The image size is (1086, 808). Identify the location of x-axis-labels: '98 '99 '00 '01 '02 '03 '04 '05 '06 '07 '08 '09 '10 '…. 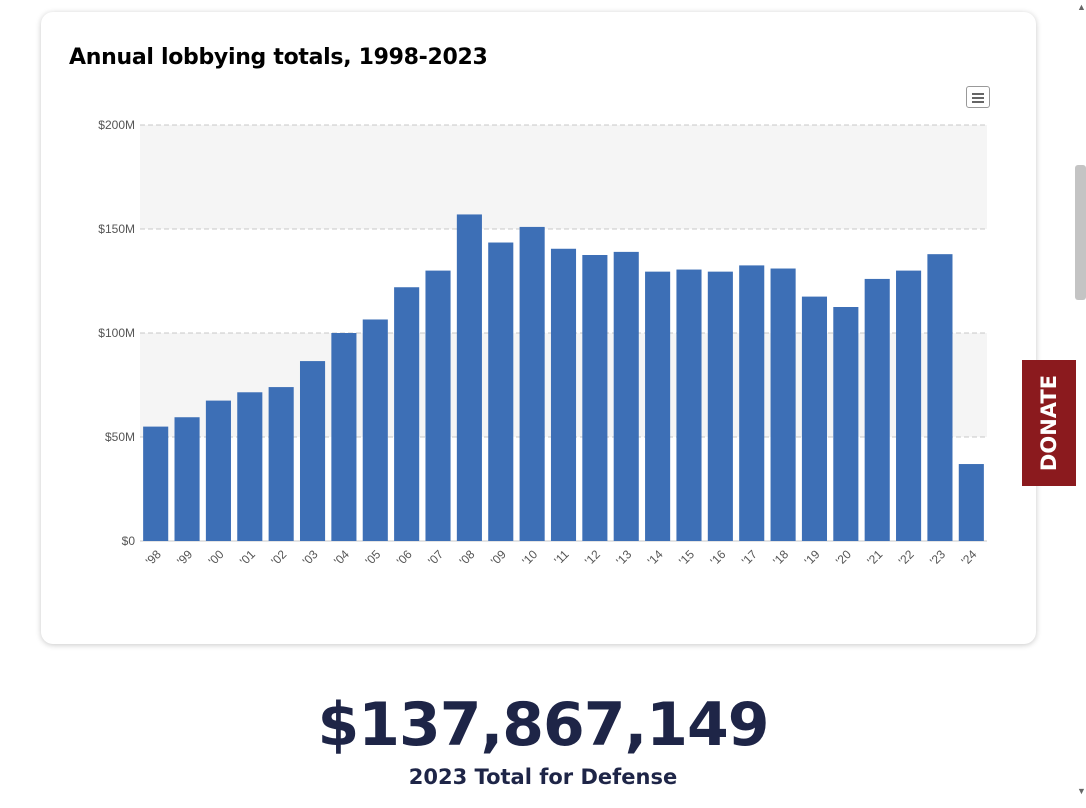
(561, 557).